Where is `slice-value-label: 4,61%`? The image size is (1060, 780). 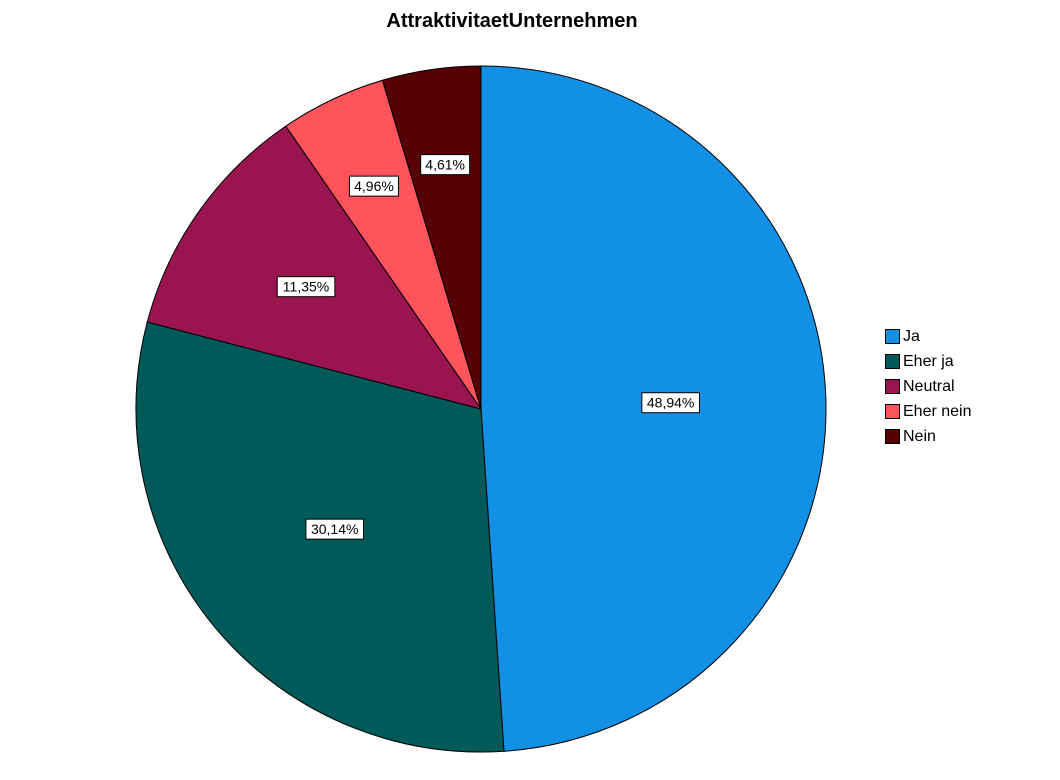
slice-value-label: 4,61% is located at coordinates (445, 165).